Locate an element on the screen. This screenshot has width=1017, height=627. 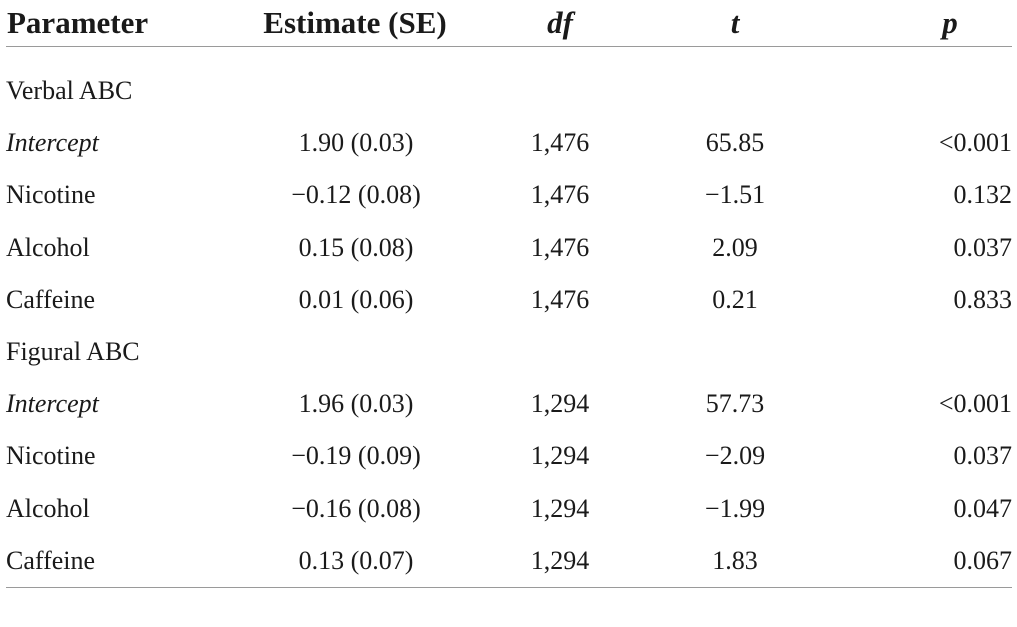
cell-t: −1.99 is located at coordinates (735, 508).